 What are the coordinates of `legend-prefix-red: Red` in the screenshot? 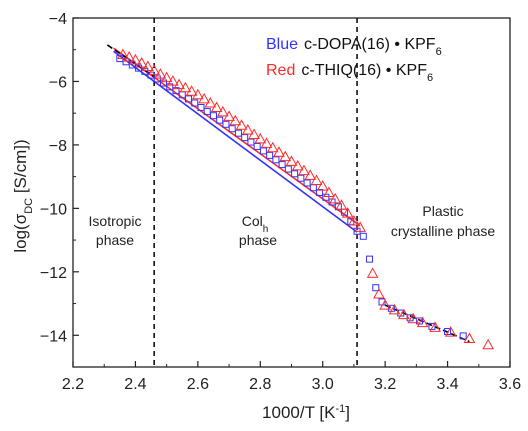 It's located at (280, 70).